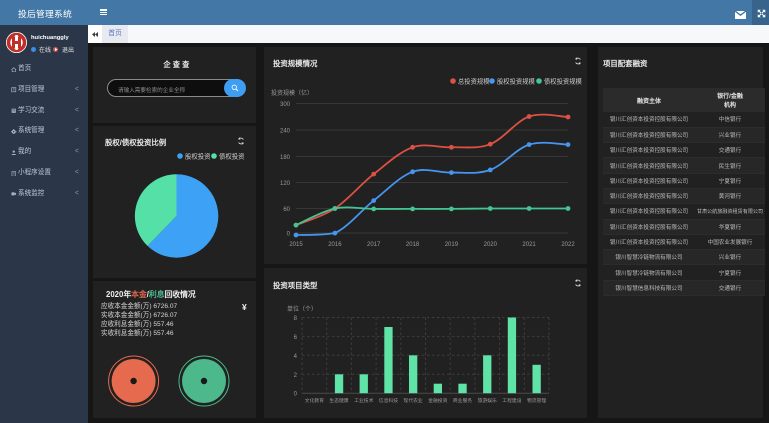 This screenshot has width=769, height=423. I want to click on svg-text: 工程建设, so click(511, 400).